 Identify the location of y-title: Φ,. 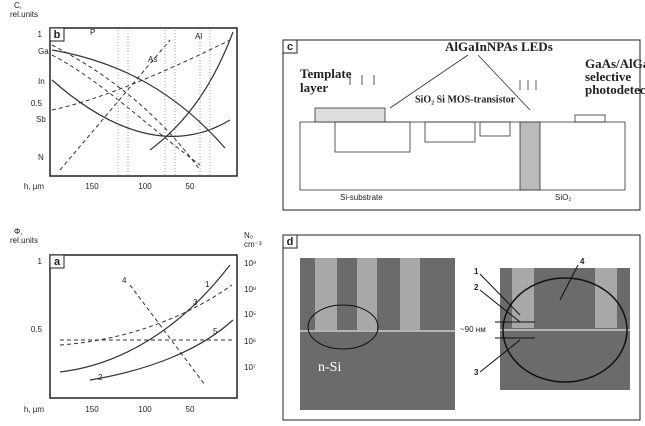
(18, 231).